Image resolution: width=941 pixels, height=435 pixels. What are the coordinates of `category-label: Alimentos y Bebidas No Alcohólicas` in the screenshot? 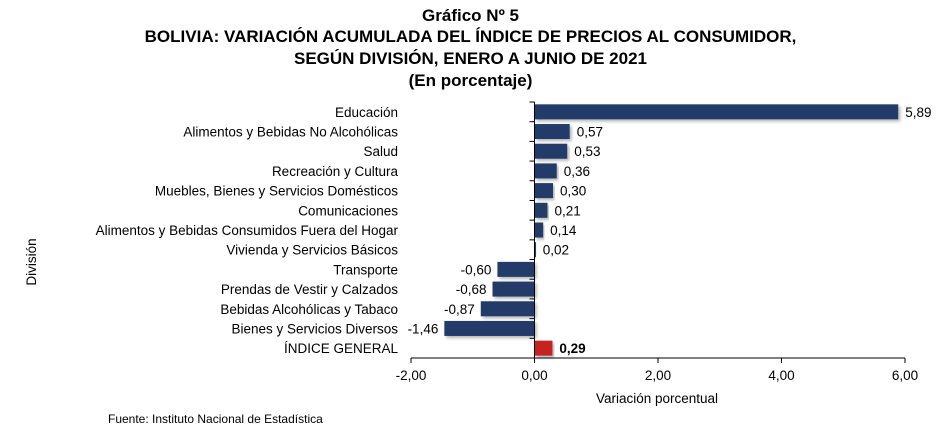 It's located at (290, 132).